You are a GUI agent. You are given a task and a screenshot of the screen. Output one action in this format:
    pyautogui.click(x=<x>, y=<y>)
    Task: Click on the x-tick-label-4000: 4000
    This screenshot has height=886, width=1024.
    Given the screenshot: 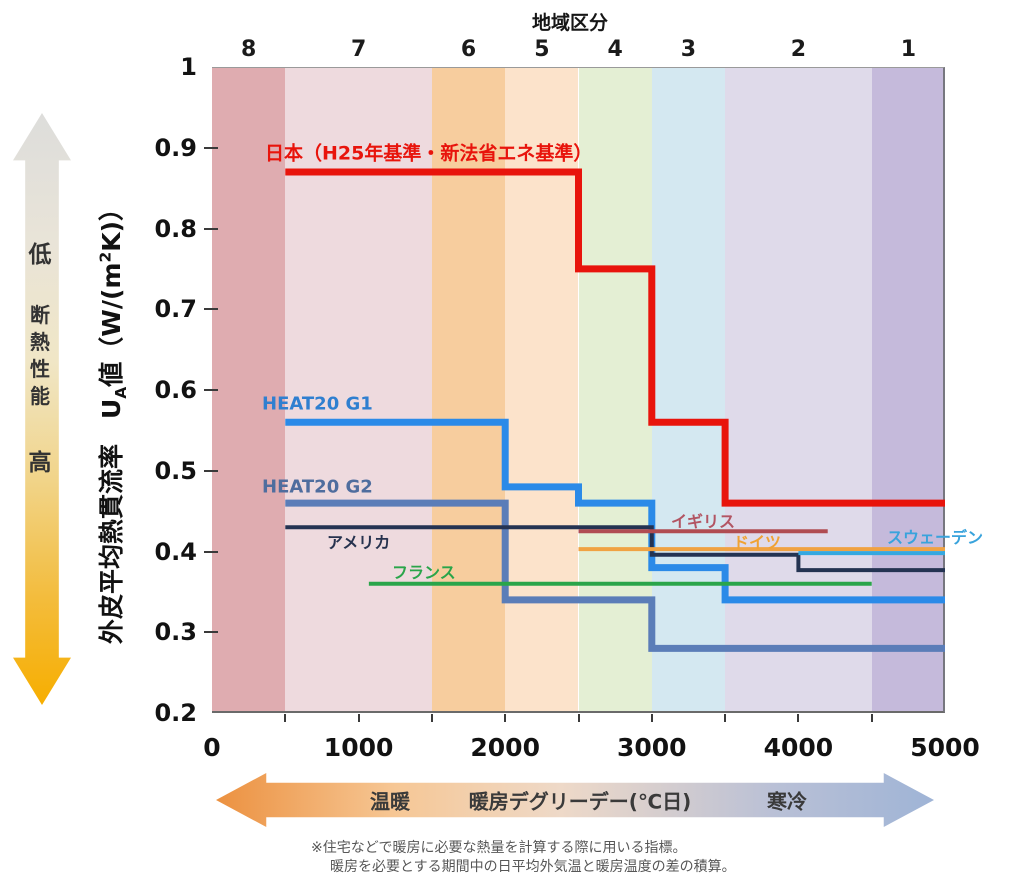 What is the action you would take?
    pyautogui.click(x=798, y=747)
    